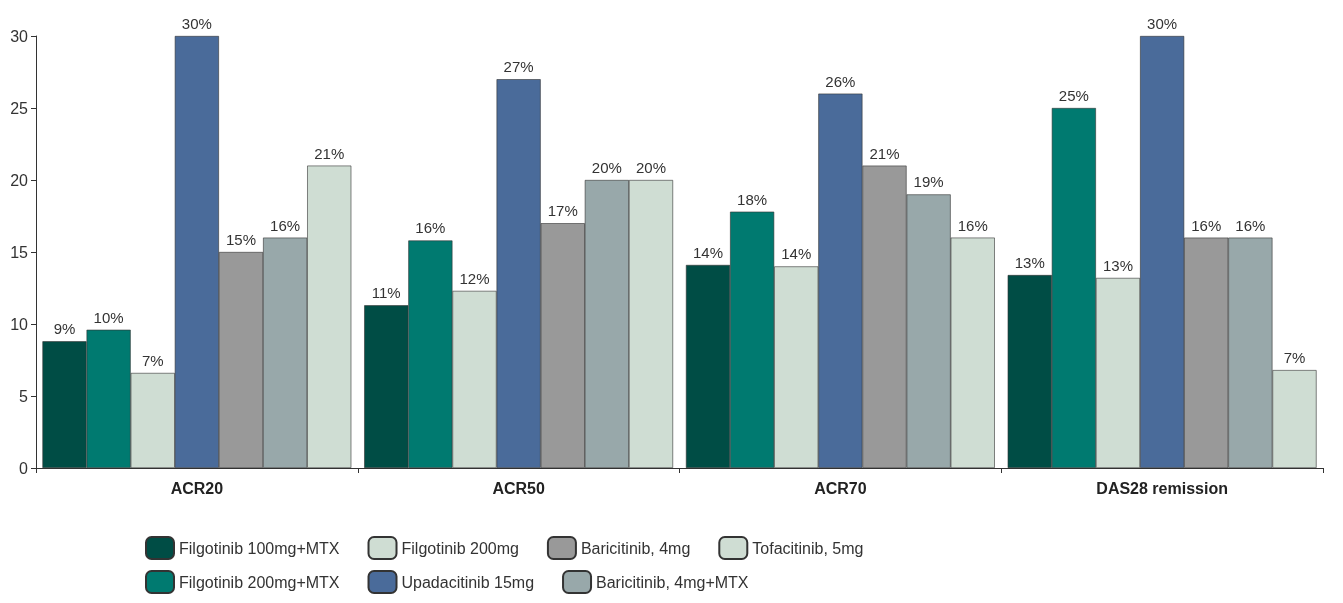 The height and width of the screenshot is (603, 1343). What do you see at coordinates (460, 548) in the screenshot?
I see `legend-label: Filgotinib 200mg` at bounding box center [460, 548].